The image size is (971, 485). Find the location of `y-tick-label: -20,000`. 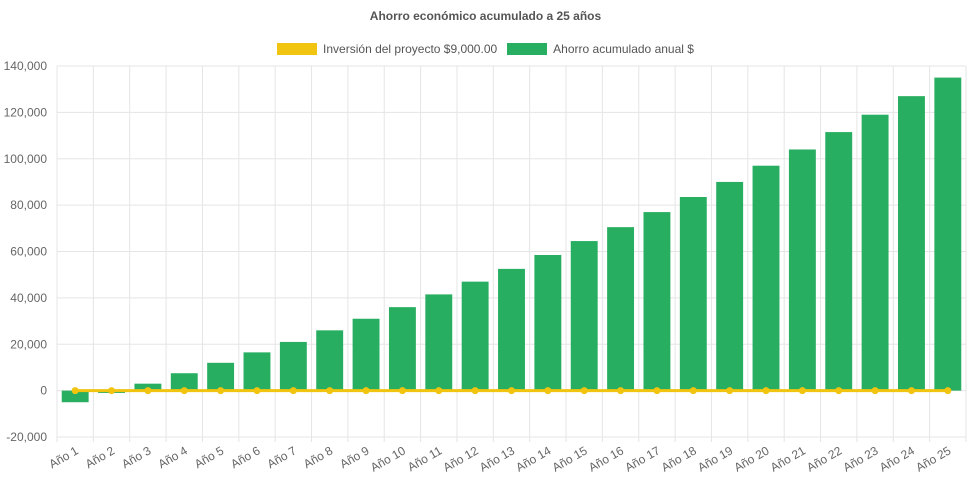

y-tick-label: -20,000 is located at coordinates (26, 437).